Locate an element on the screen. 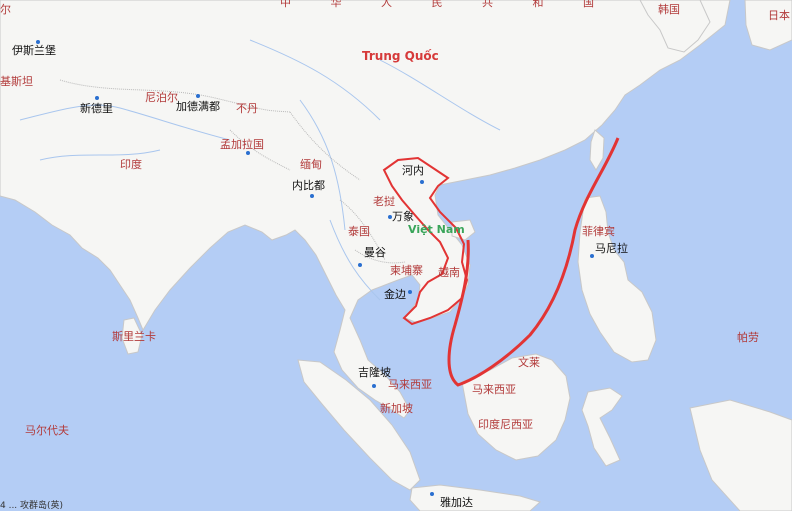  label-vietnam-cn: 越南 is located at coordinates (449, 272).